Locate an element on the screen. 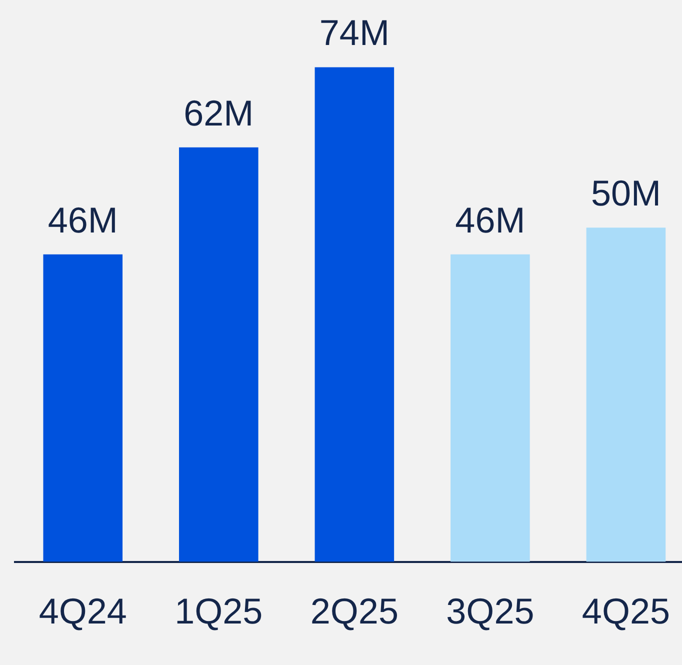 This screenshot has width=682, height=665. x-tick-label: 3Q25 is located at coordinates (490, 611).